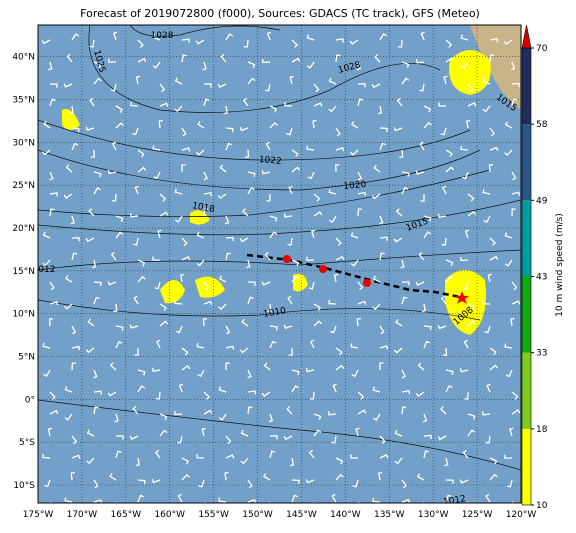  What do you see at coordinates (542, 201) in the screenshot?
I see `colorbar-tick-label: 49` at bounding box center [542, 201].